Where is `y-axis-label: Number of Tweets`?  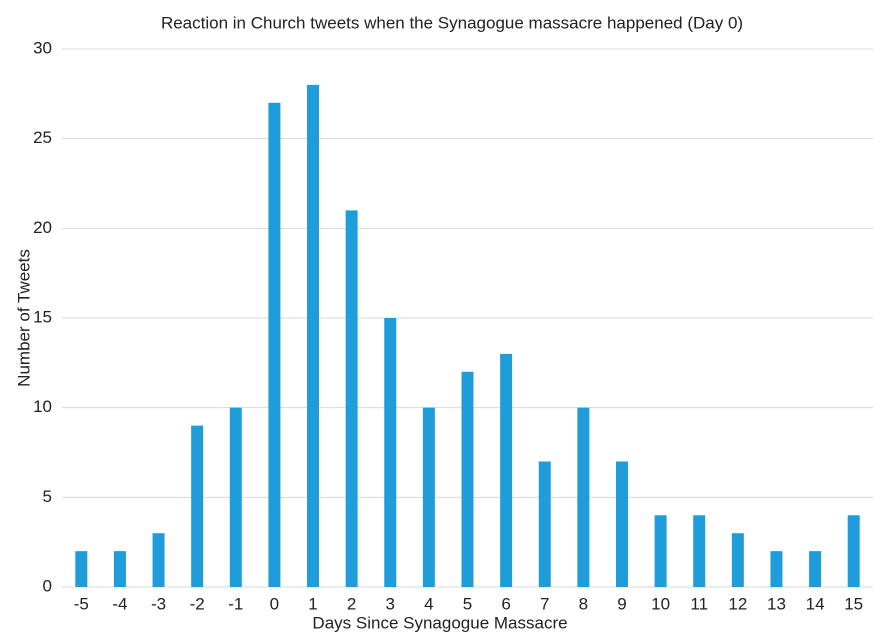
y-axis-label: Number of Tweets is located at coordinates (23, 318).